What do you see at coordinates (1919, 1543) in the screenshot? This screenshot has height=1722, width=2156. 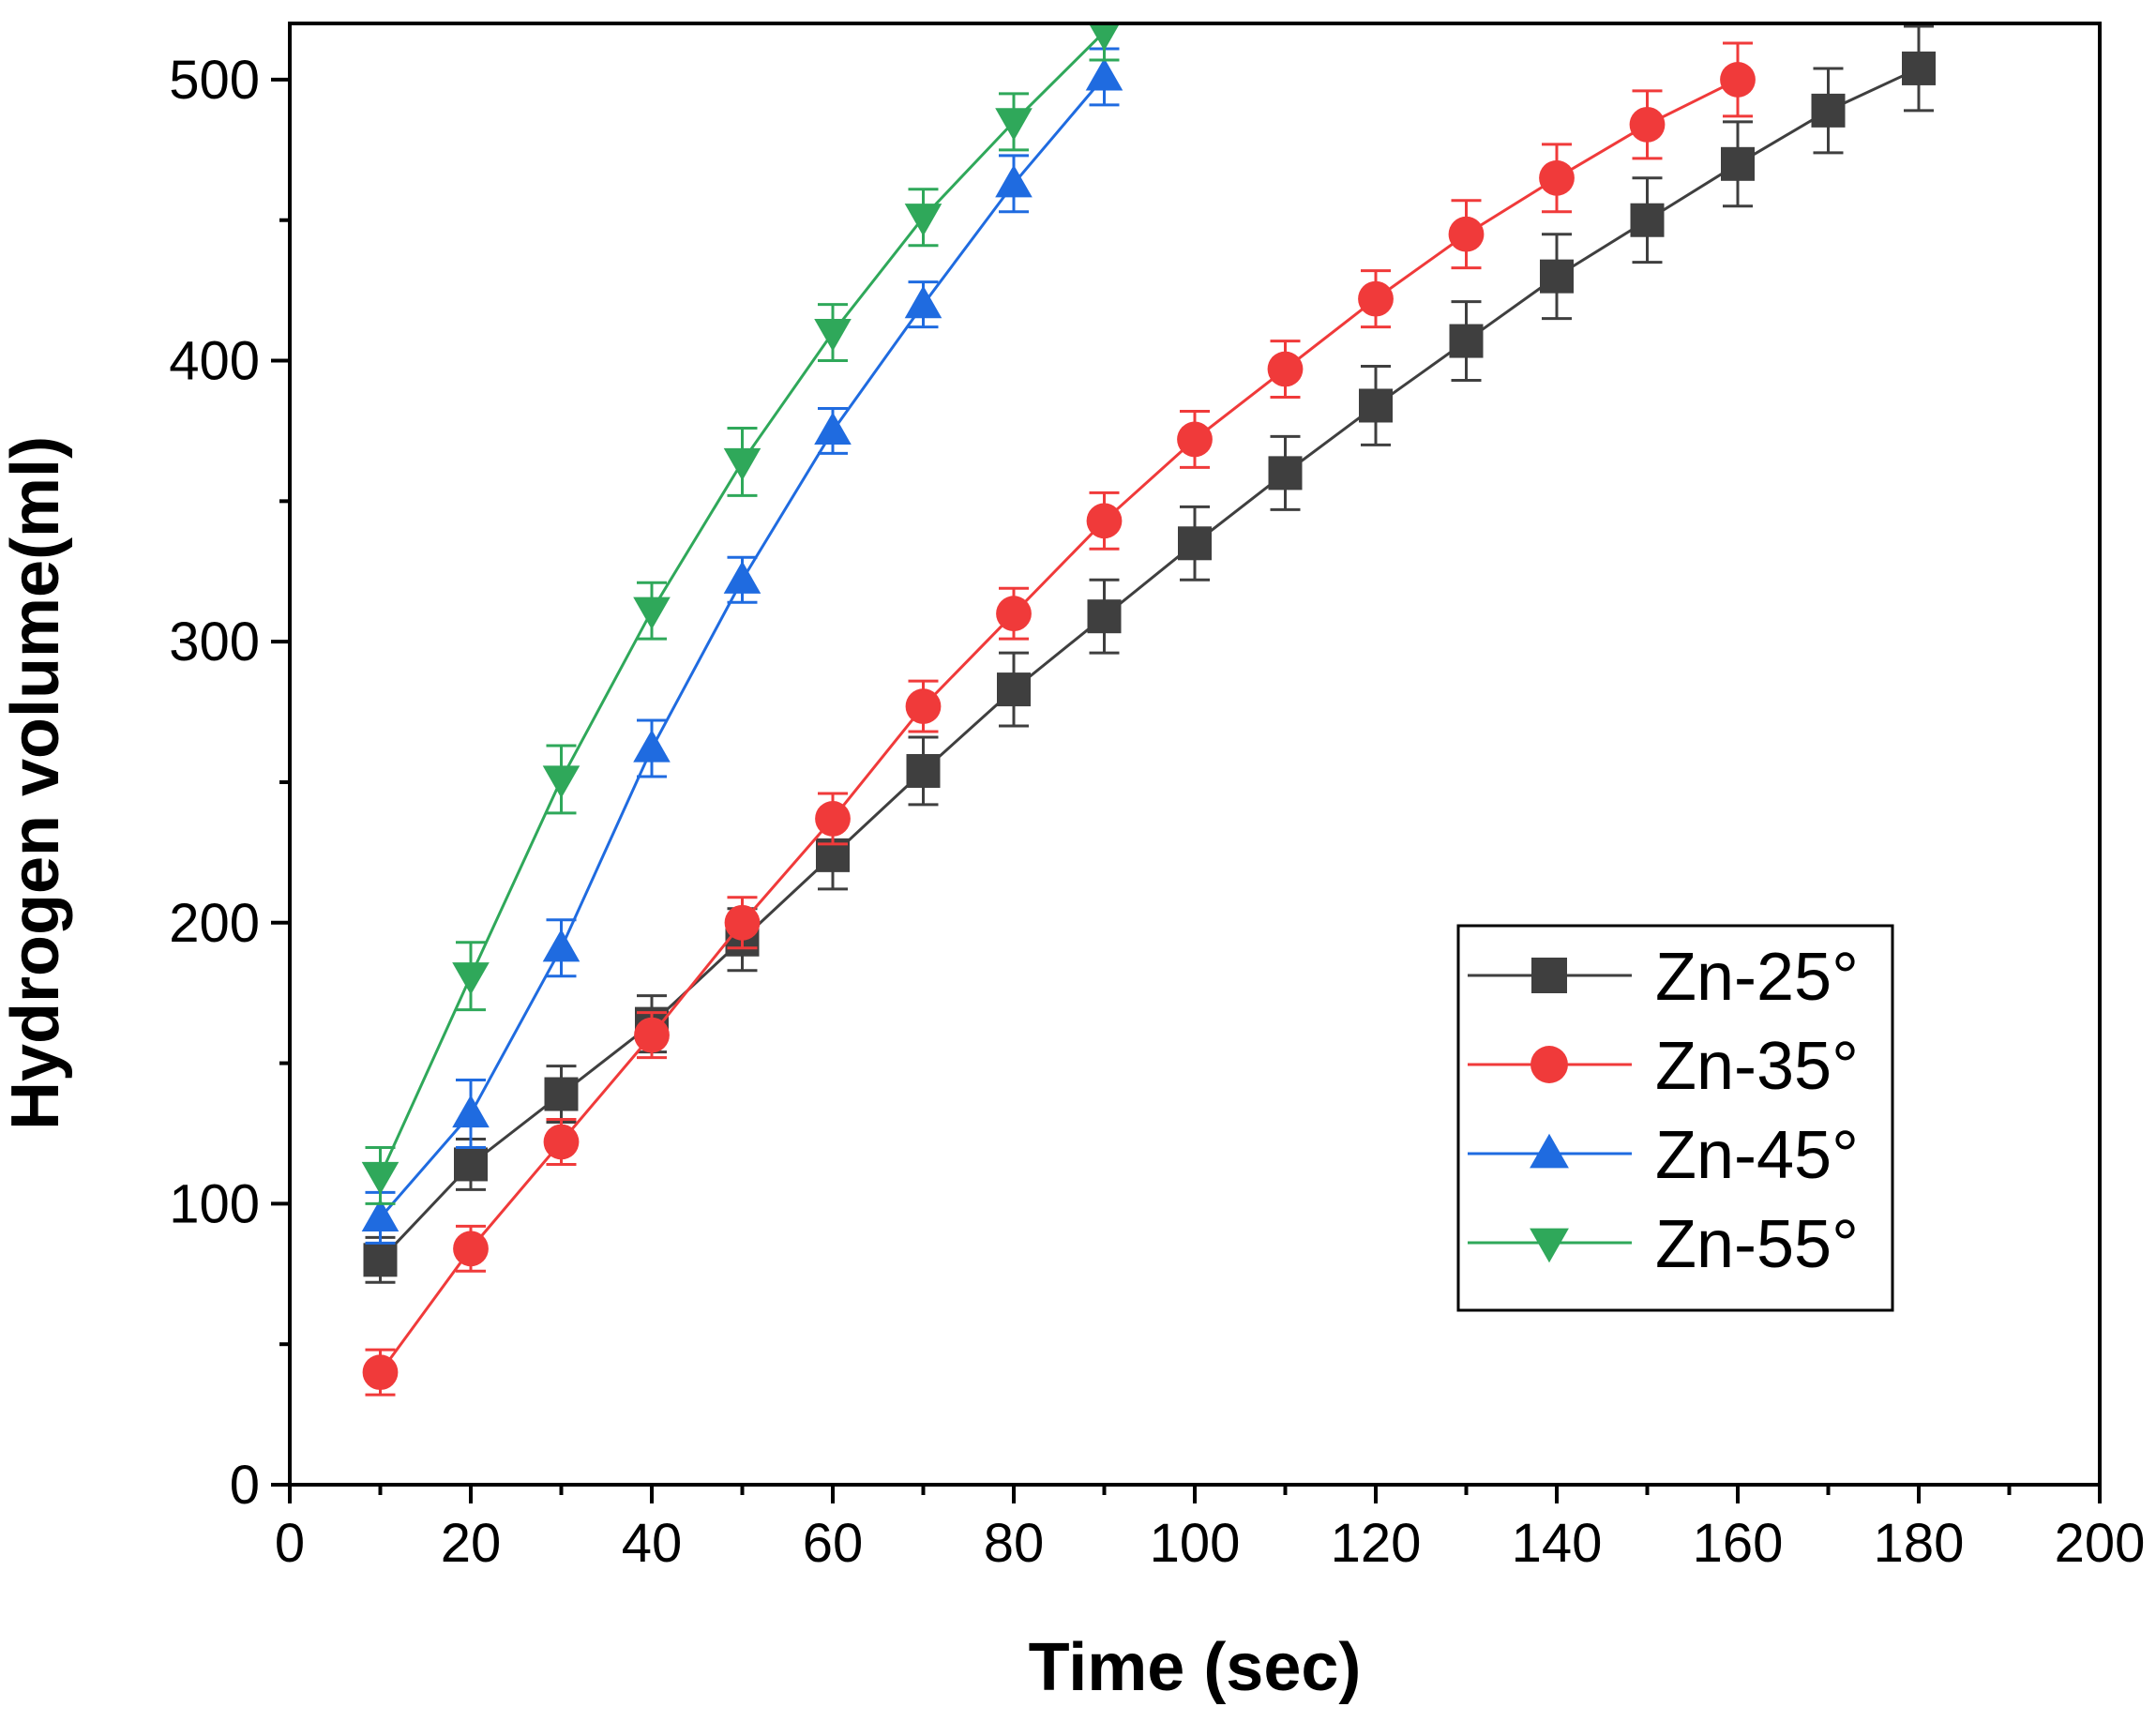 I see `x-tick-label: 180` at bounding box center [1919, 1543].